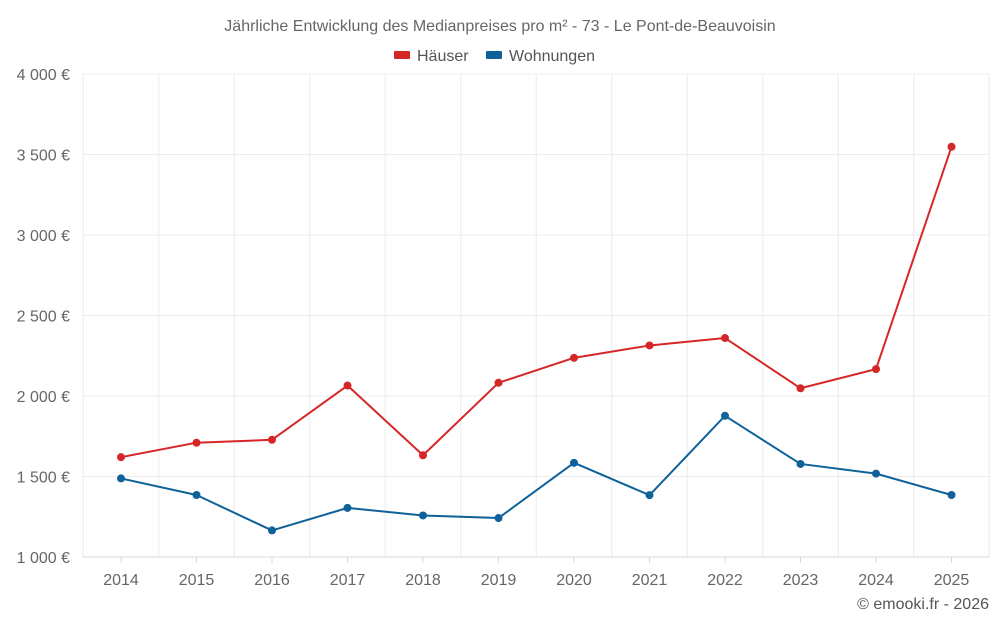 The image size is (1000, 625). Describe the element at coordinates (43, 397) in the screenshot. I see `y-tick-label: 2 000 €` at that location.